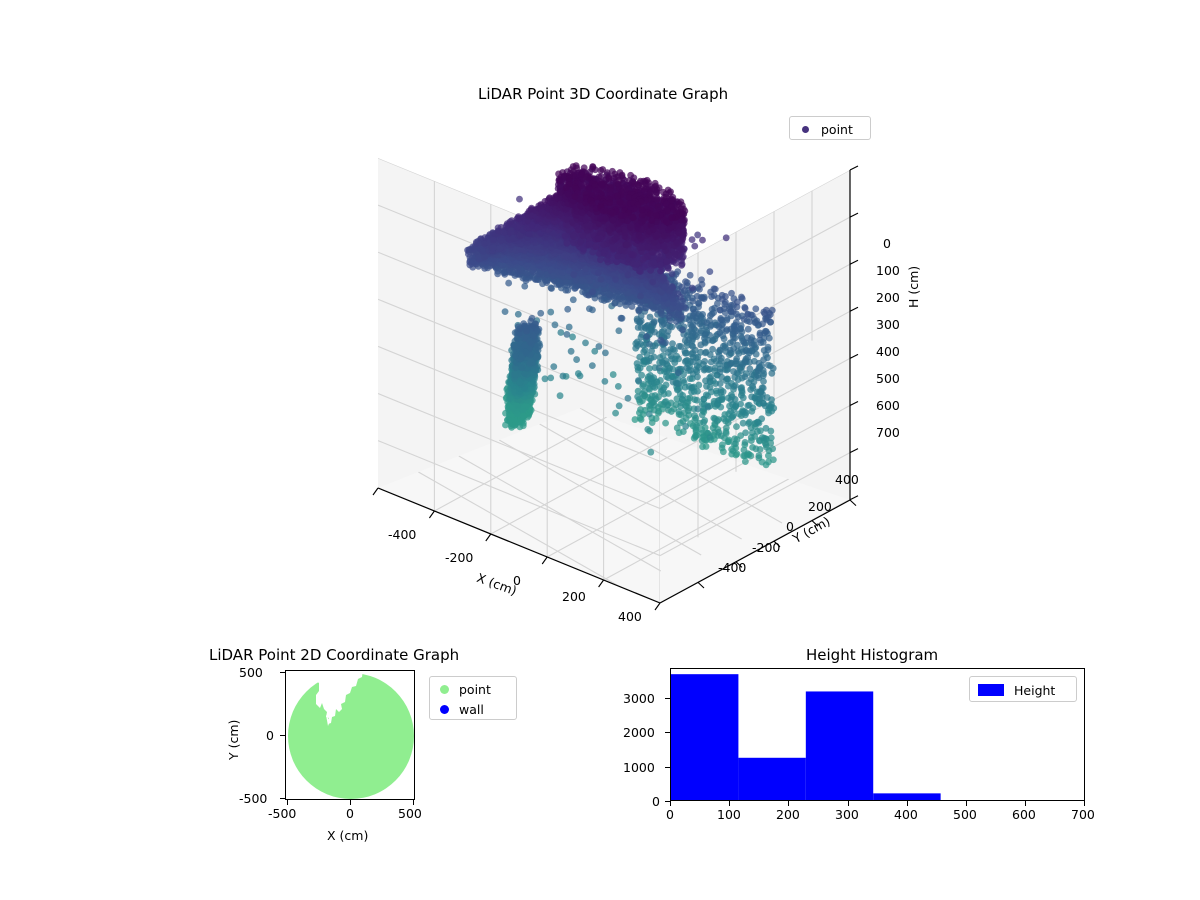 The image size is (1200, 900). I want to click on ytick-3d-2: 0, so click(790, 526).